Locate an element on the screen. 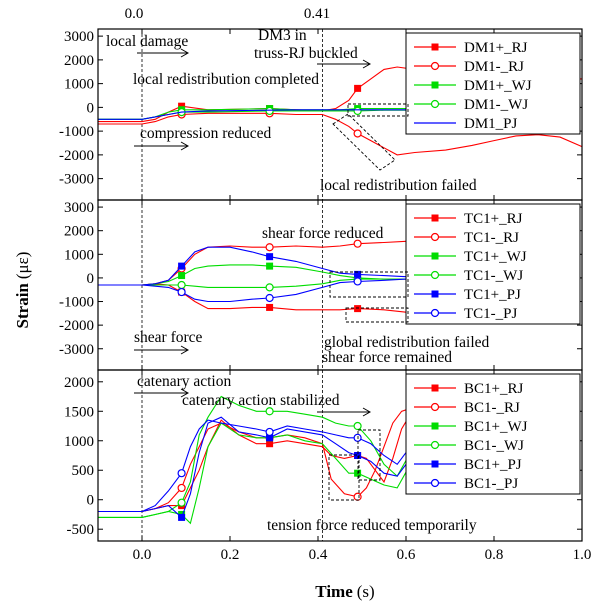  annotation-global-redistribution-failed: global redistribution failed is located at coordinates (407, 342).